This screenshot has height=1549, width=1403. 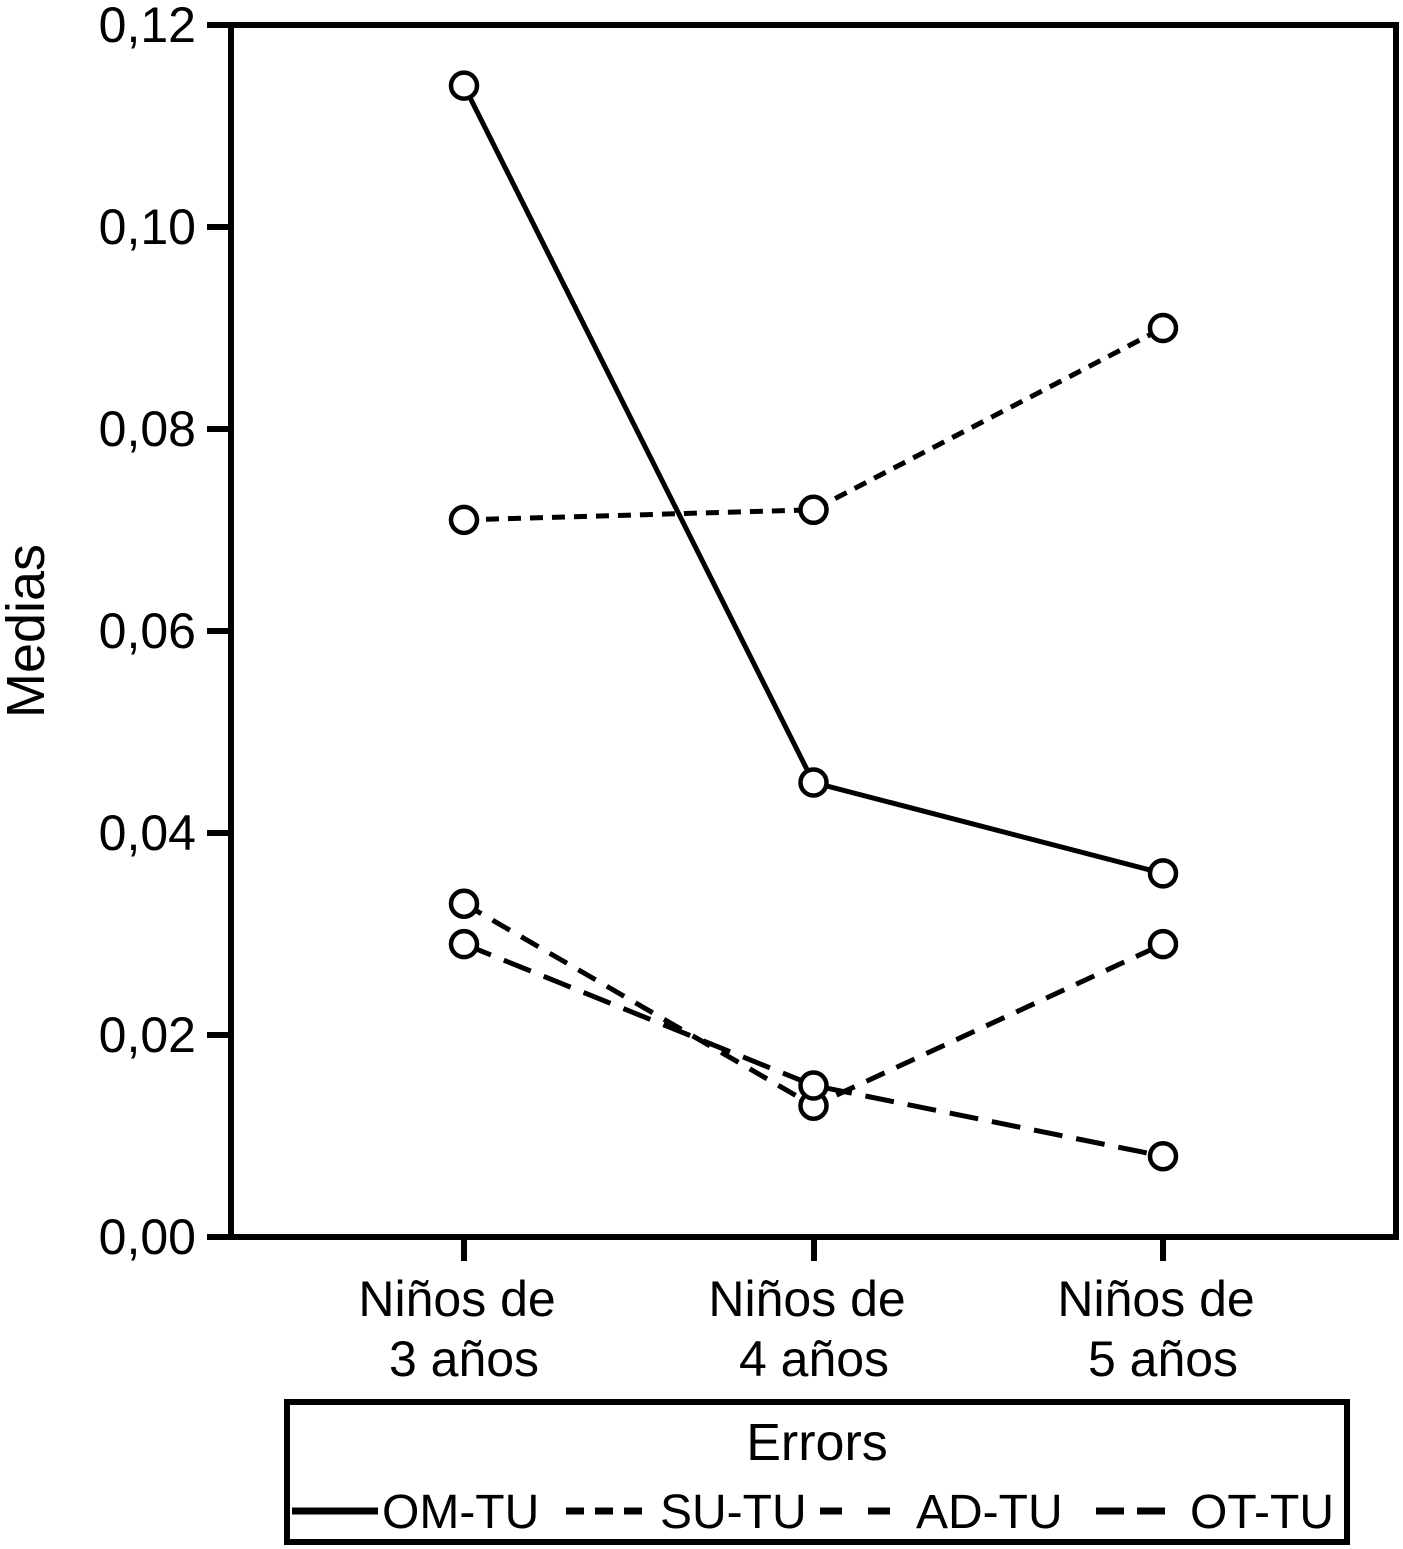 I want to click on legend-border, so click(x=817, y=1472).